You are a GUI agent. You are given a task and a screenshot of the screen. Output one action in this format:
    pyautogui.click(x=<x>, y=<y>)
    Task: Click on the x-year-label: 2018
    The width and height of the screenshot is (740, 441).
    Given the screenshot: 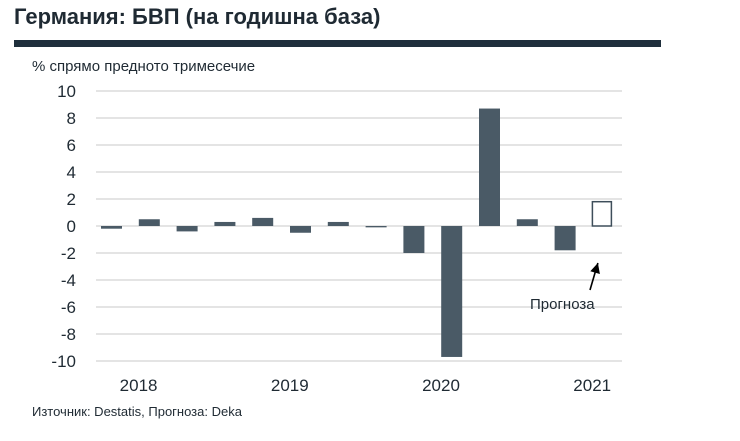 What is the action you would take?
    pyautogui.click(x=139, y=385)
    